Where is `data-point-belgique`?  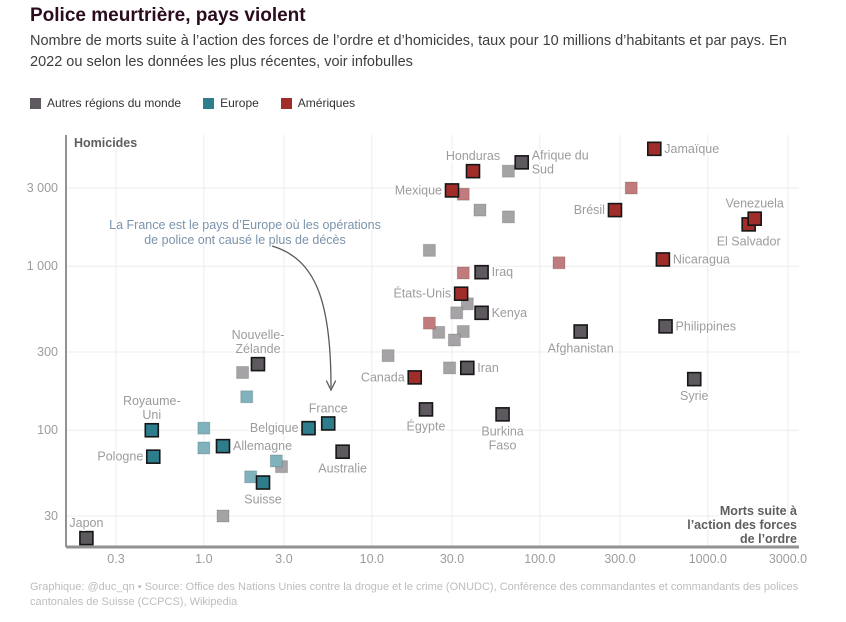
data-point-belgique is located at coordinates (308, 428).